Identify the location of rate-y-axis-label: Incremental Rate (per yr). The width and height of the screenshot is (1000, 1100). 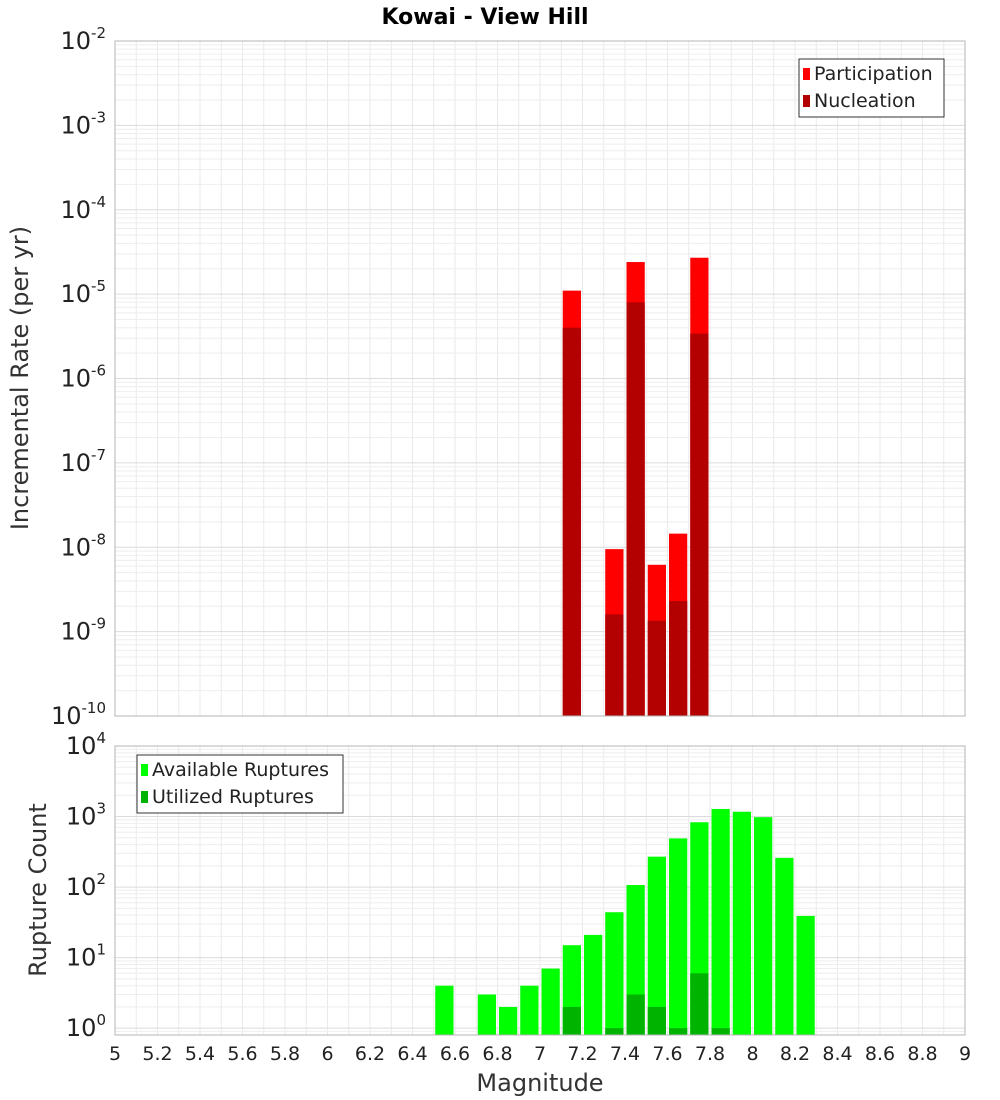
(20, 378).